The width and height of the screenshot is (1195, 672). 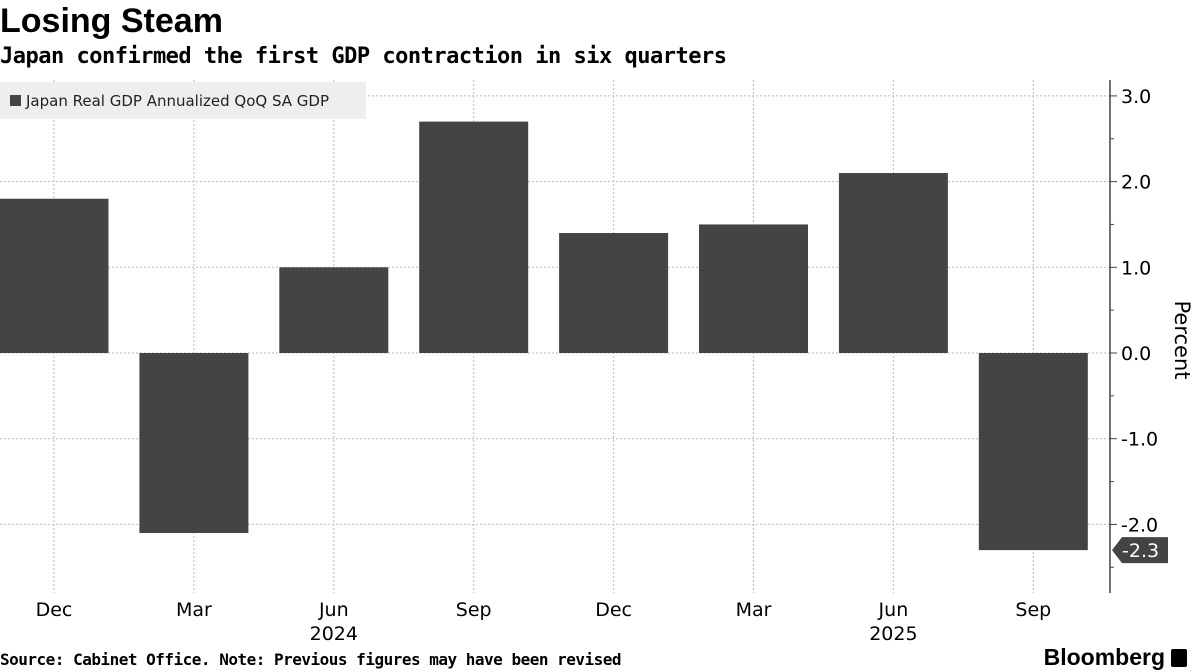 What do you see at coordinates (1136, 268) in the screenshot?
I see `y-tick-label: 1.0` at bounding box center [1136, 268].